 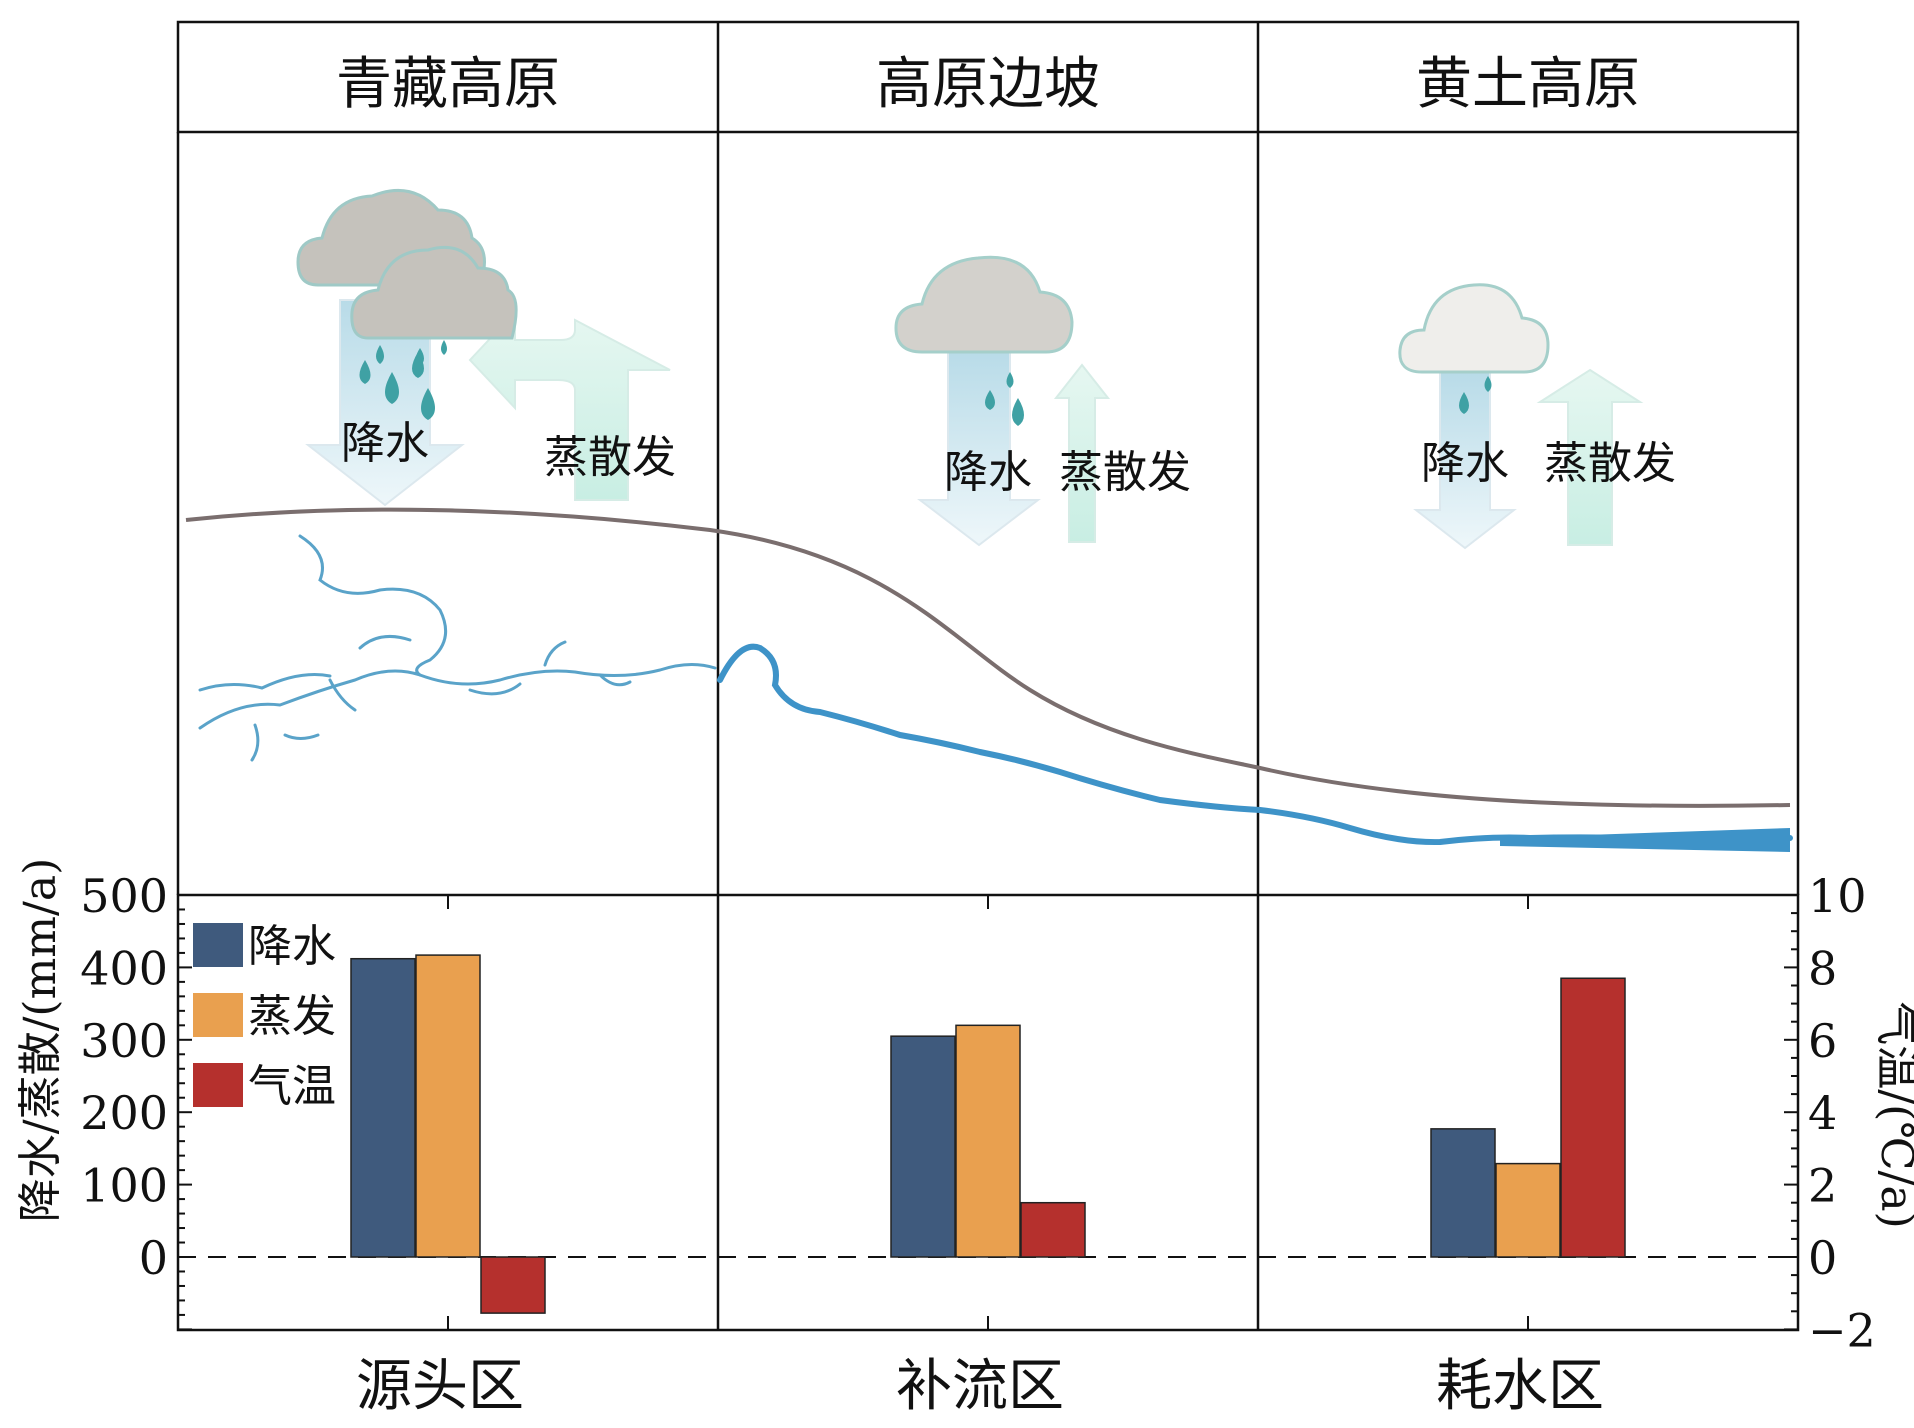 What do you see at coordinates (1892, 1114) in the screenshot?
I see `right-axis-label: 气温/(℃/a)` at bounding box center [1892, 1114].